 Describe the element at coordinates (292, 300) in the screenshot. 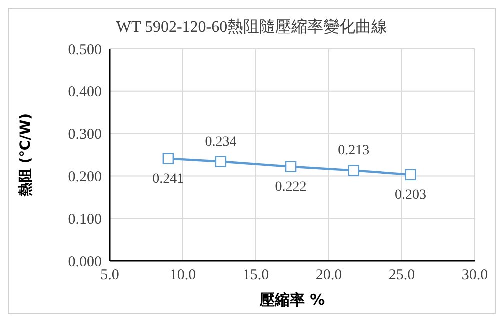

I see `x-axis-title: 壓縮率 %` at that location.